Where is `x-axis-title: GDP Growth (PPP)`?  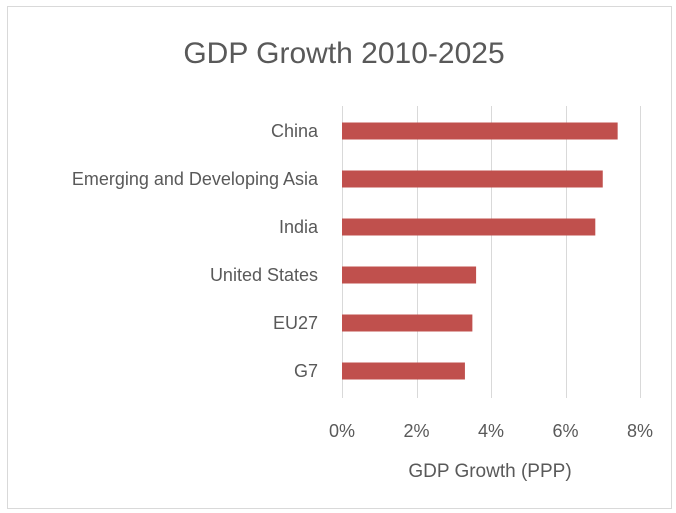
x-axis-title: GDP Growth (PPP) is located at coordinates (489, 471).